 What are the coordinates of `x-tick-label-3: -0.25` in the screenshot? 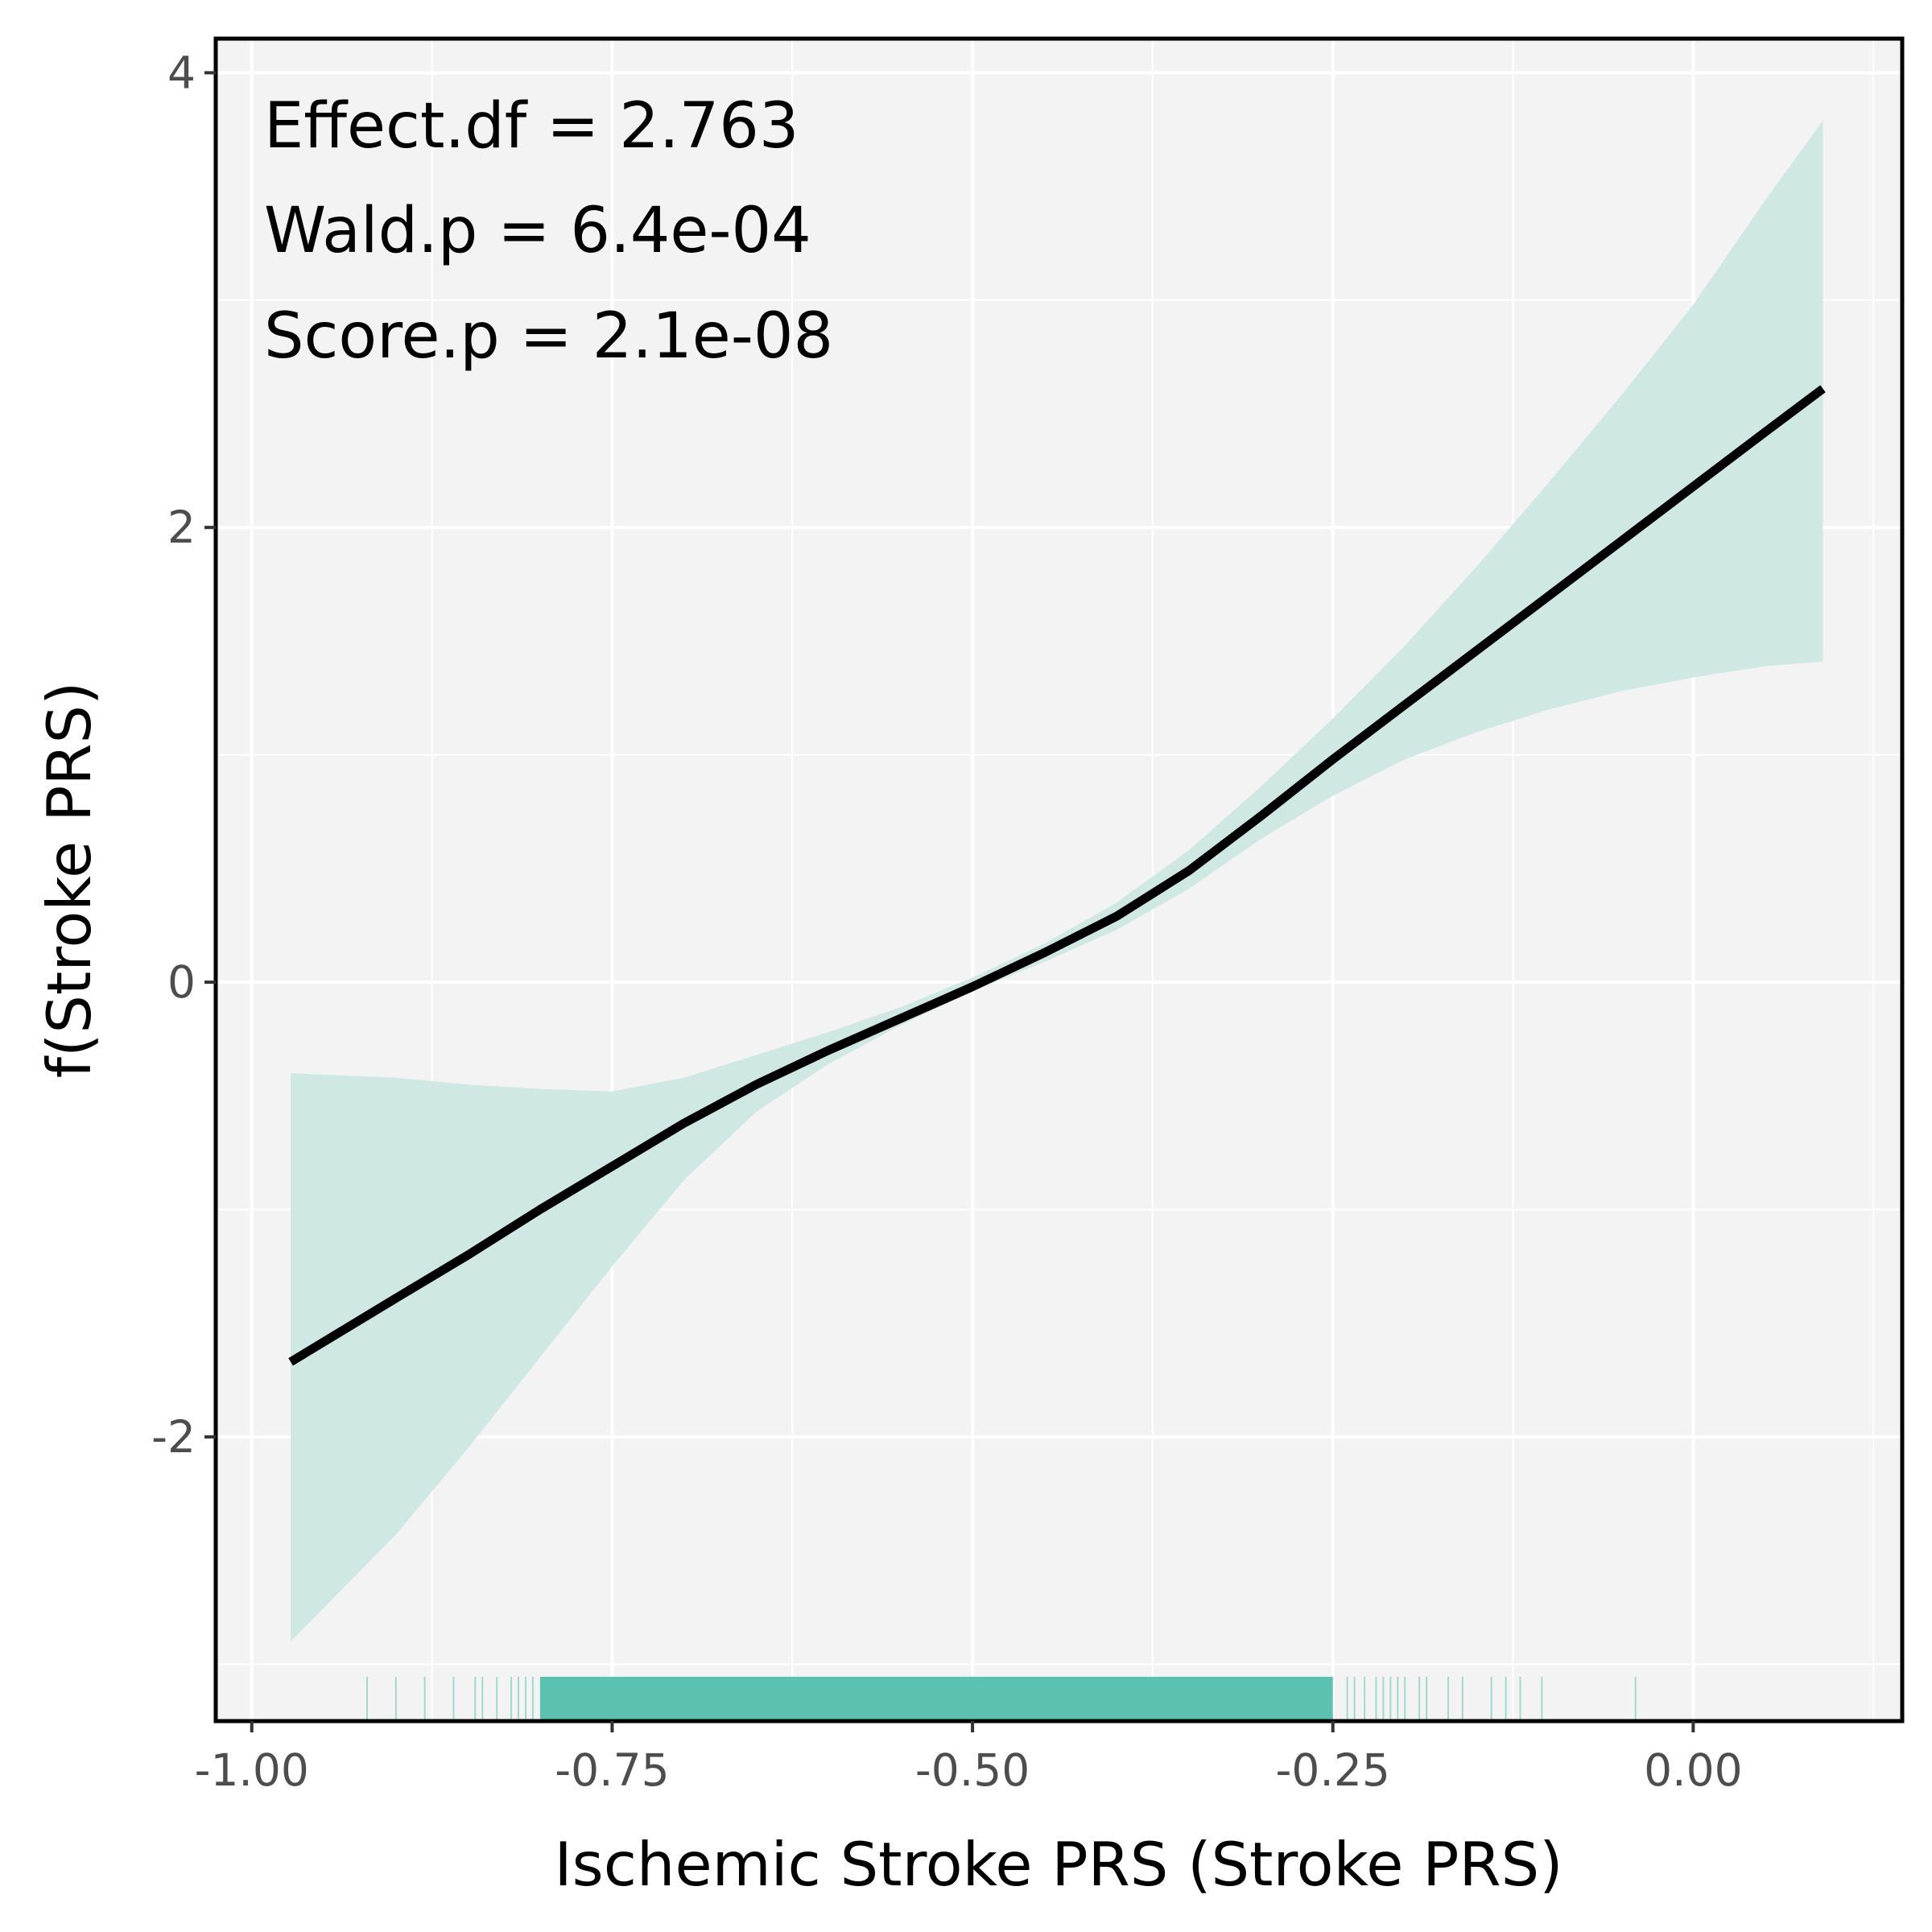 It's located at (1333, 1770).